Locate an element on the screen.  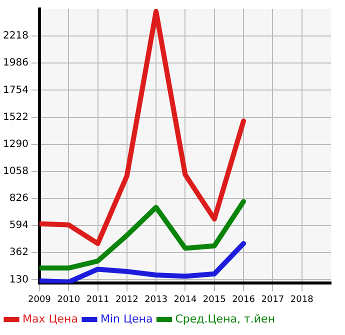
y-tick-label: 1986 is located at coordinates (15, 63).